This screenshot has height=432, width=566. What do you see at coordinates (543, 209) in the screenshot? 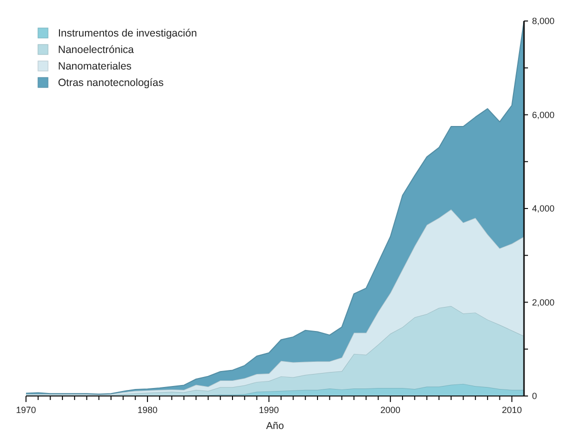
I see `y-tick-label: 4,000` at bounding box center [543, 209].